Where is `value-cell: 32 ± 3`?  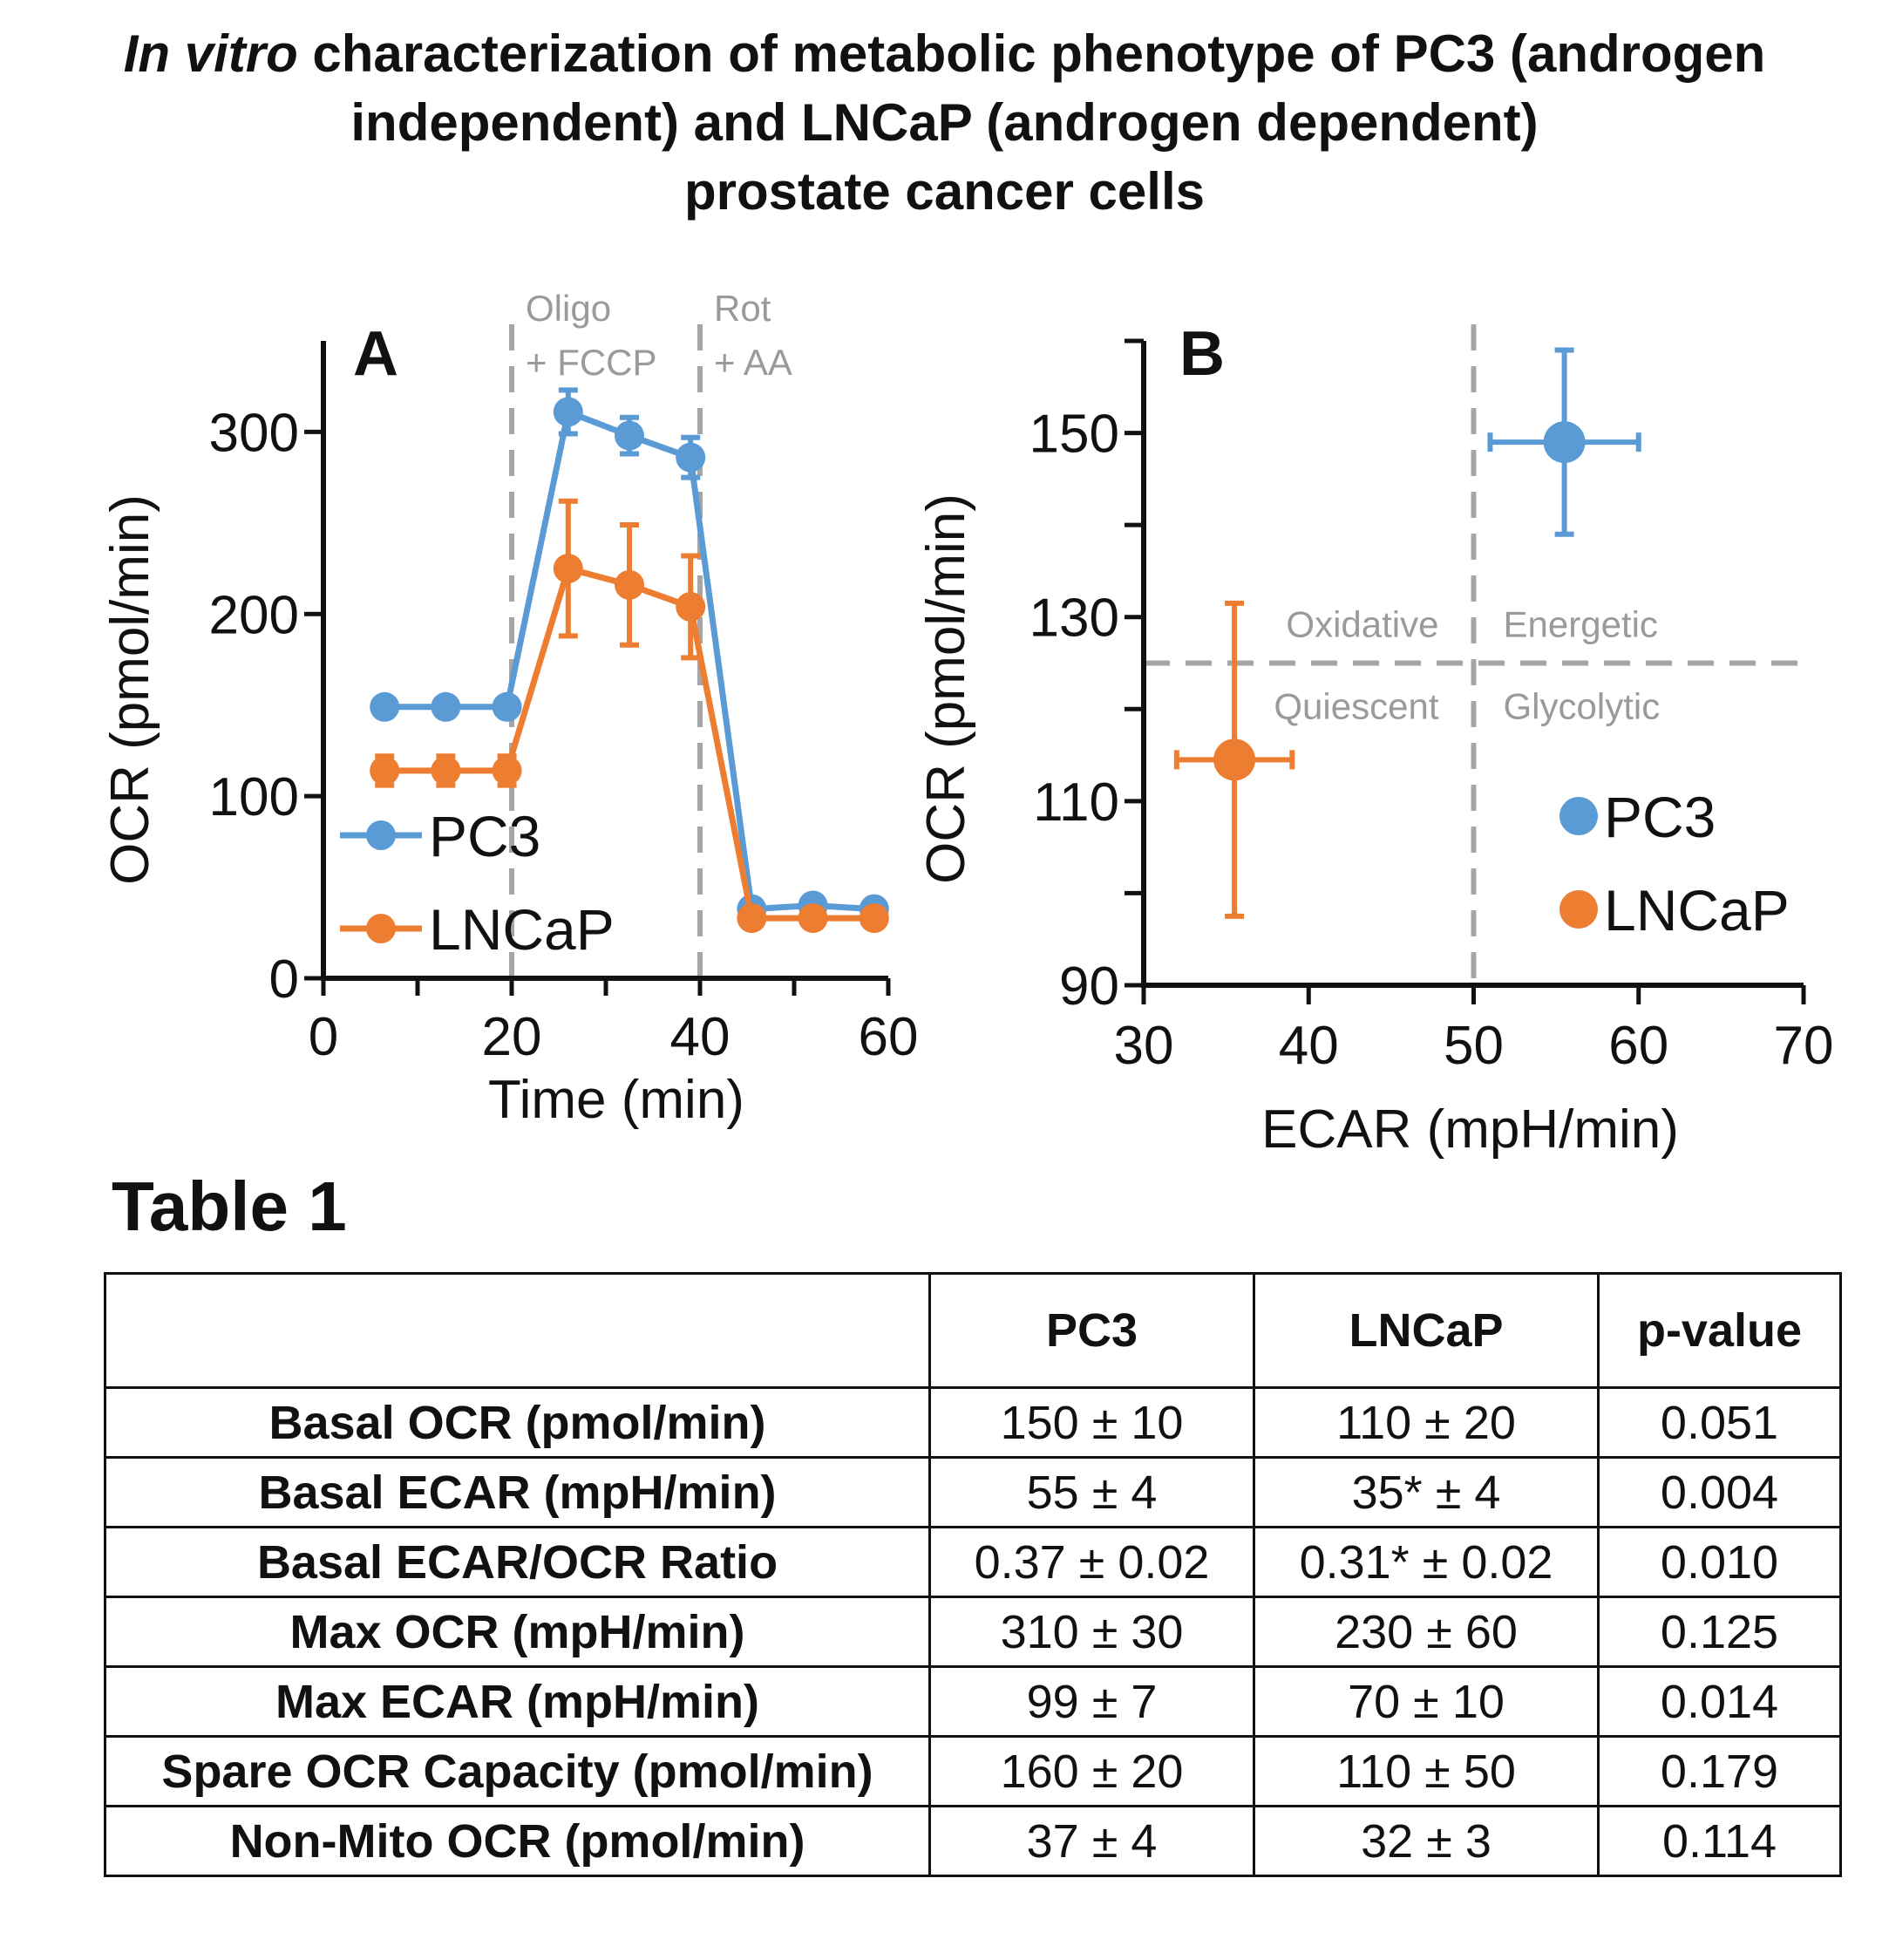
value-cell: 32 ± 3 is located at coordinates (1426, 1841).